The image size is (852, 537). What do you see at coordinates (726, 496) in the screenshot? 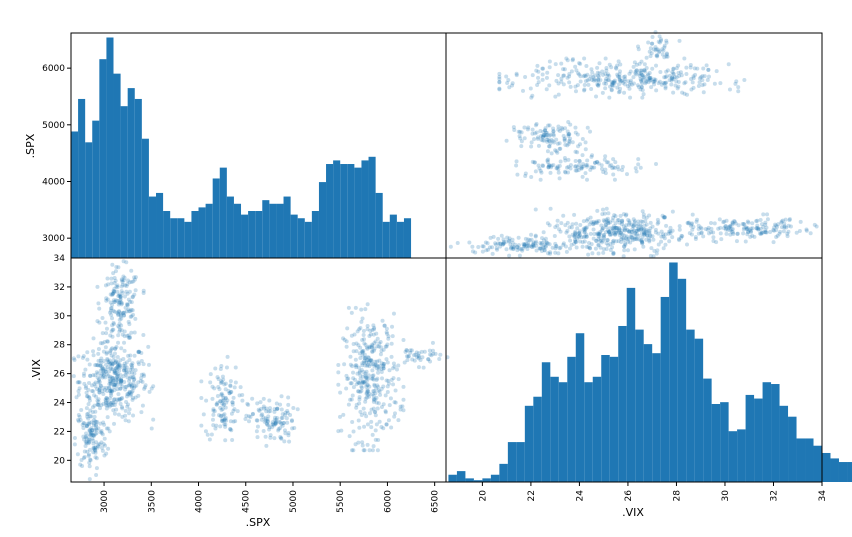
I see `x-tick-label: 30` at bounding box center [726, 496].